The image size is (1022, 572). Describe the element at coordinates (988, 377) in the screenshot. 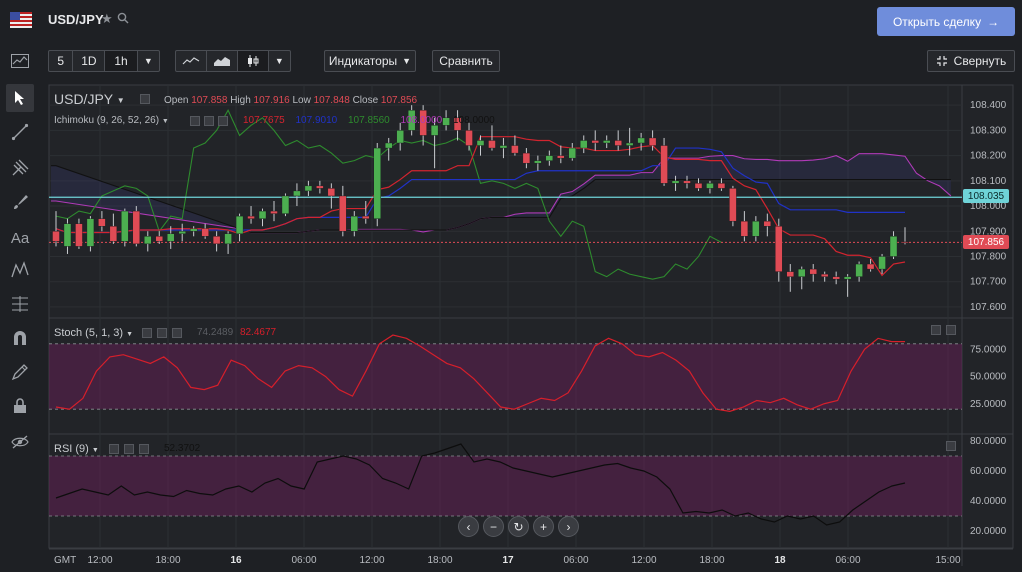

I see `indicator-tick-label: 50.0000` at that location.